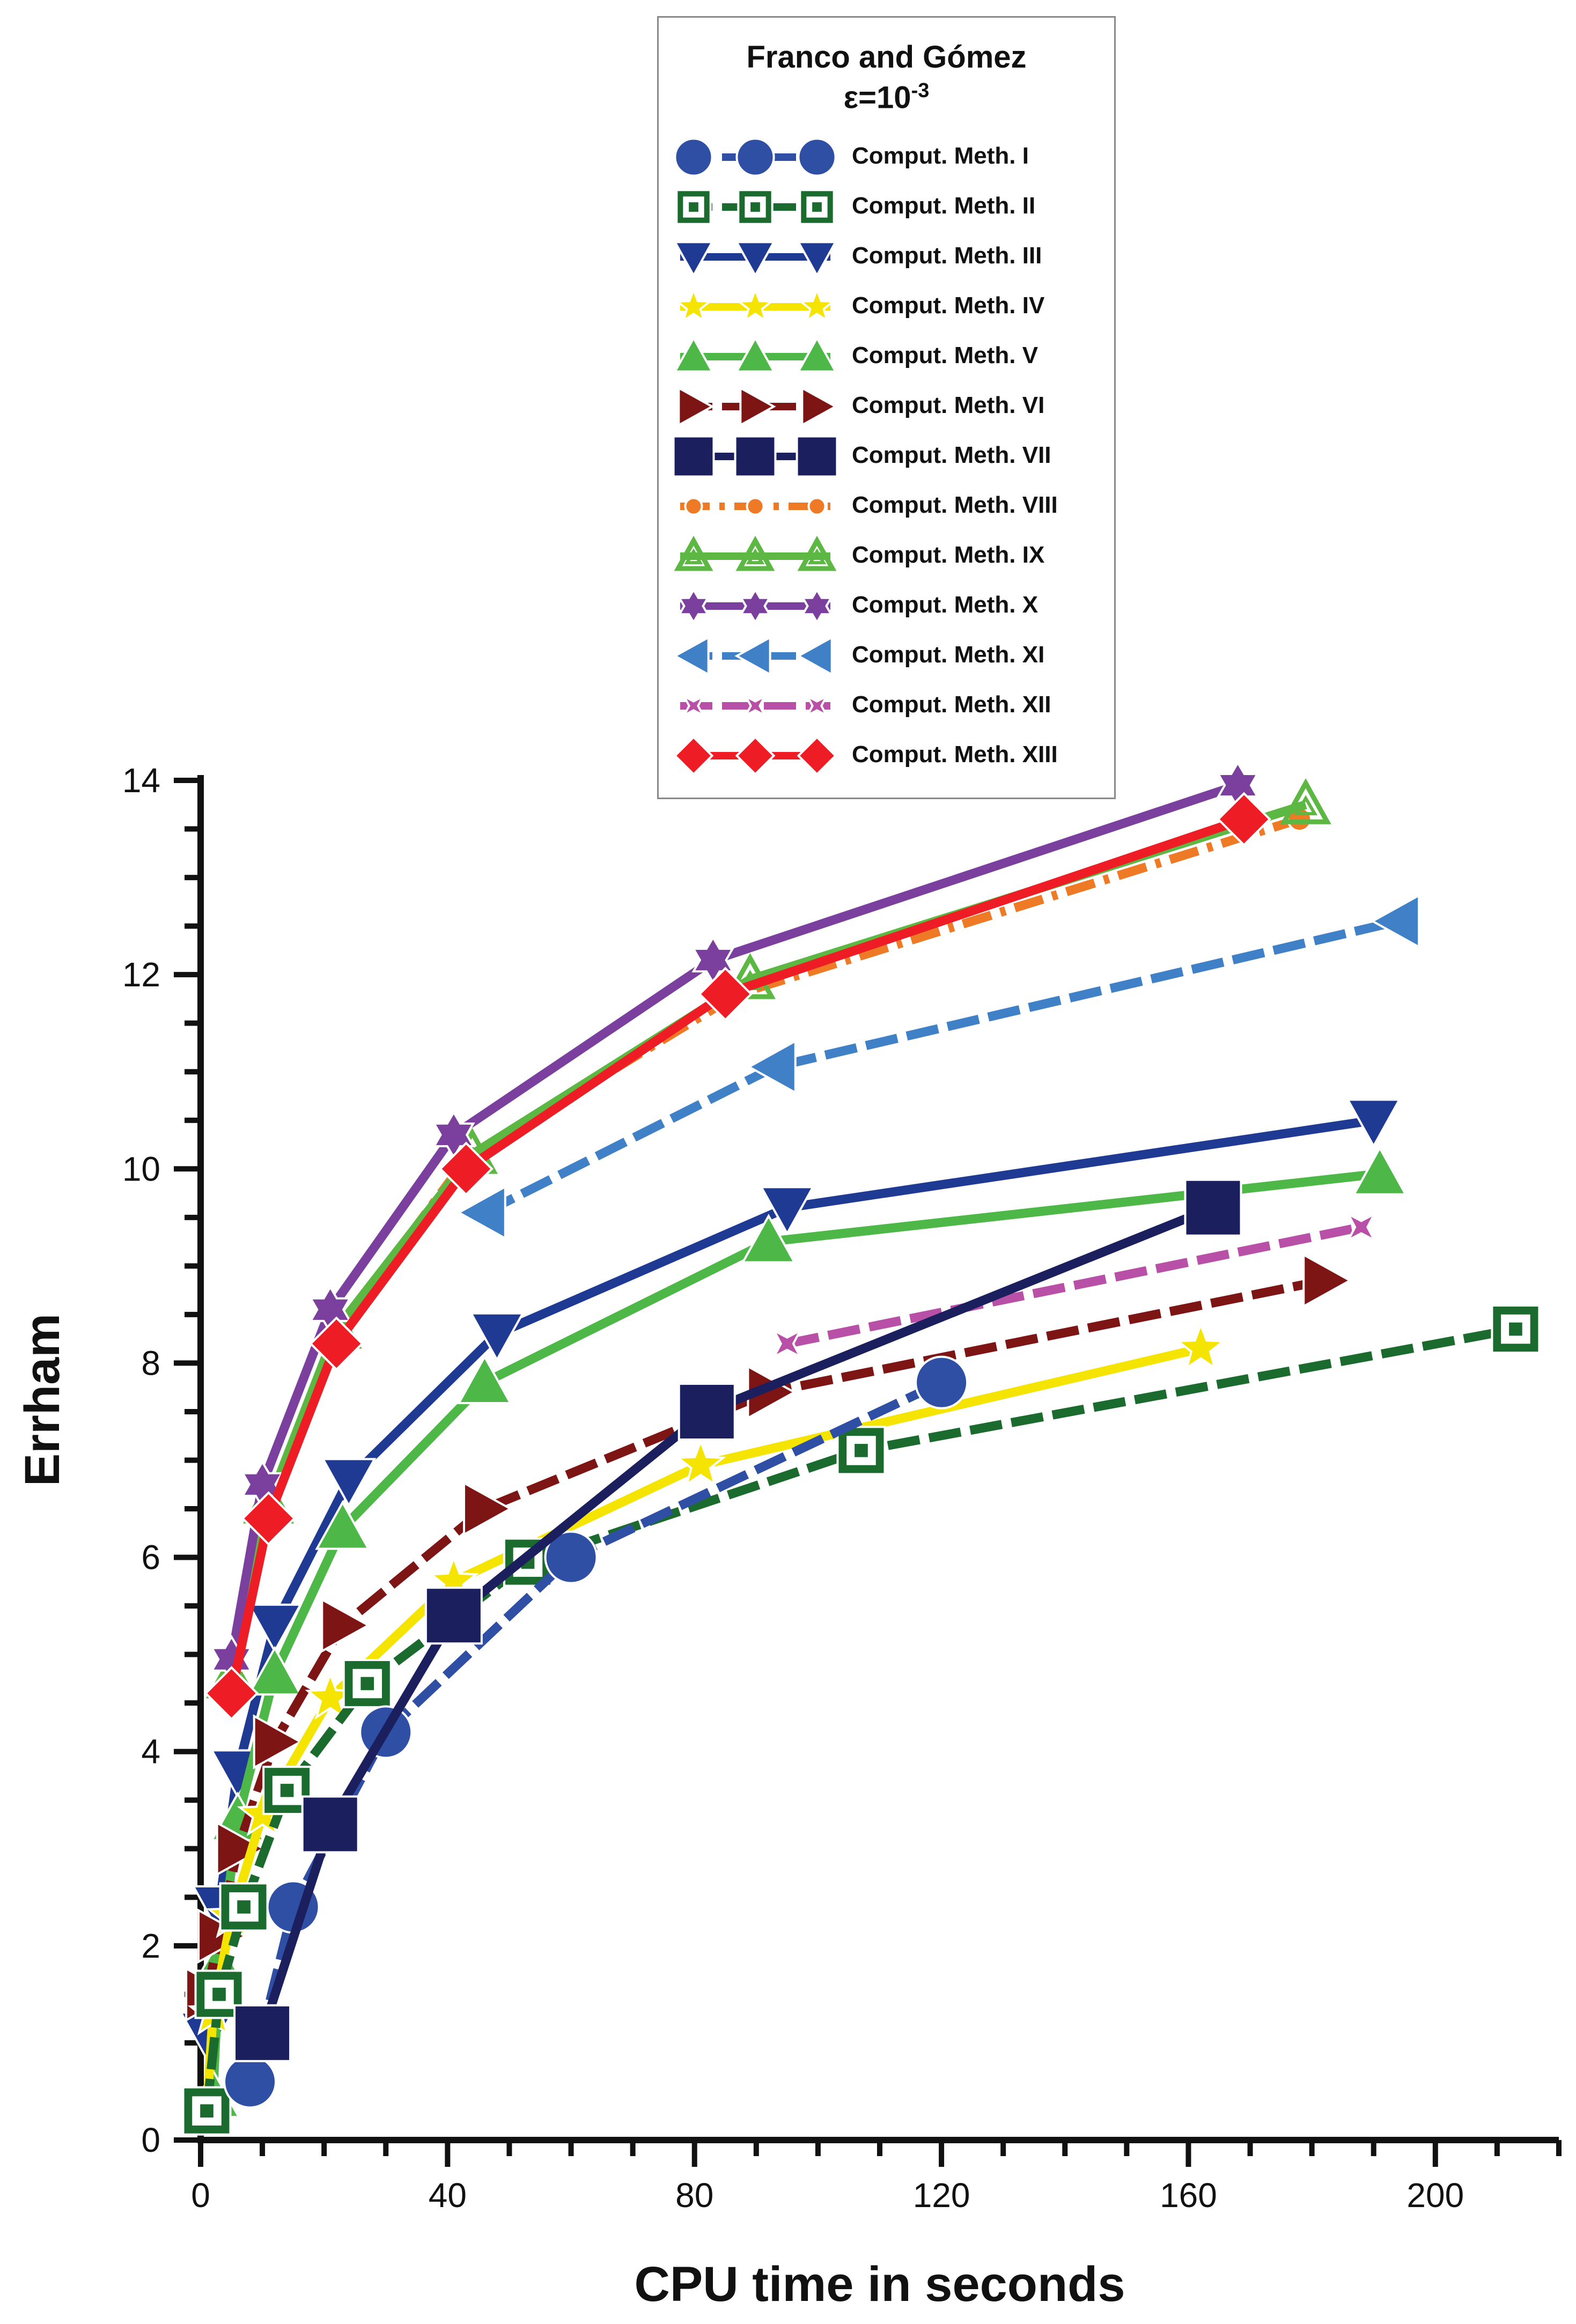  I want to click on legend-entry: Comput. Meth. IX, so click(886, 557).